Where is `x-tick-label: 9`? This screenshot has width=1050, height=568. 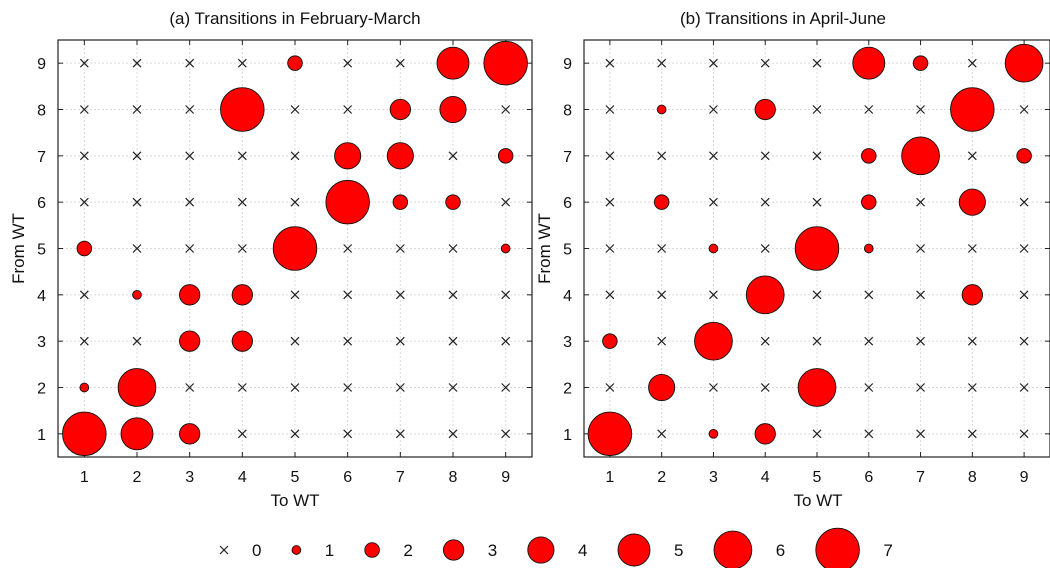
x-tick-label: 9 is located at coordinates (505, 477).